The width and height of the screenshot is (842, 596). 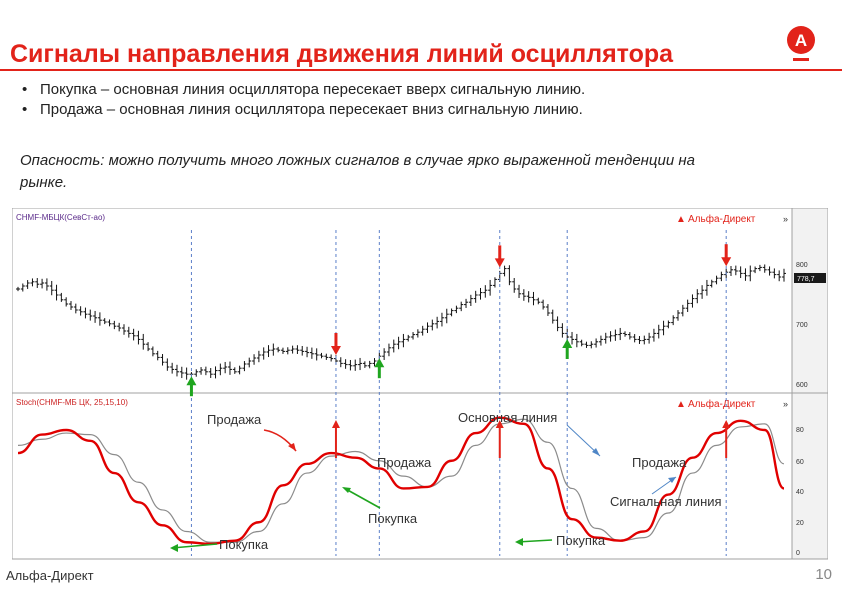 What do you see at coordinates (810, 476) in the screenshot?
I see `stoch-axis-panel` at bounding box center [810, 476].